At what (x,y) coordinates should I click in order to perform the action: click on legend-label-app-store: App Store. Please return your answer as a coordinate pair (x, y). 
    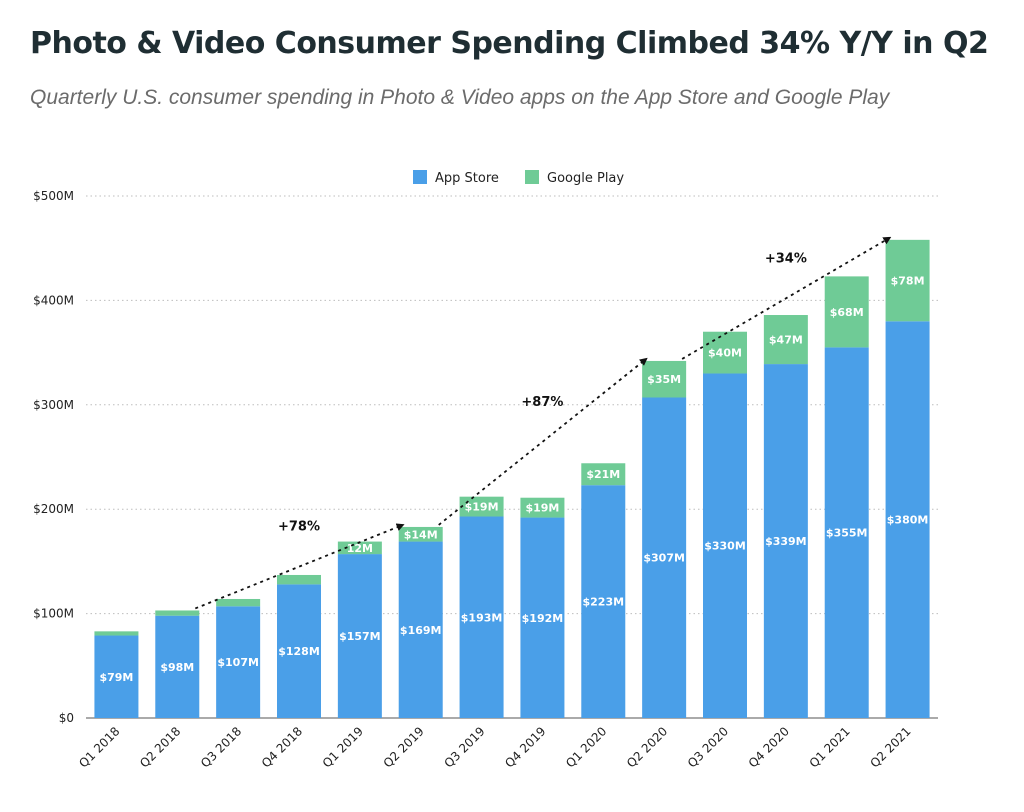
    Looking at the image, I should click on (467, 178).